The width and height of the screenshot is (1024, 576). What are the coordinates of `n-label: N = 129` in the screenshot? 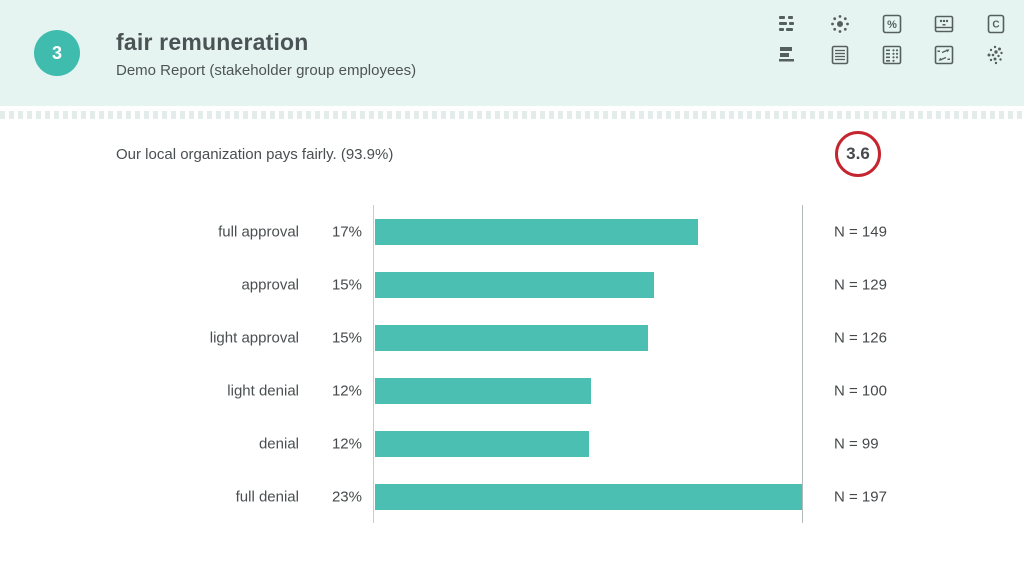 It's located at (860, 284).